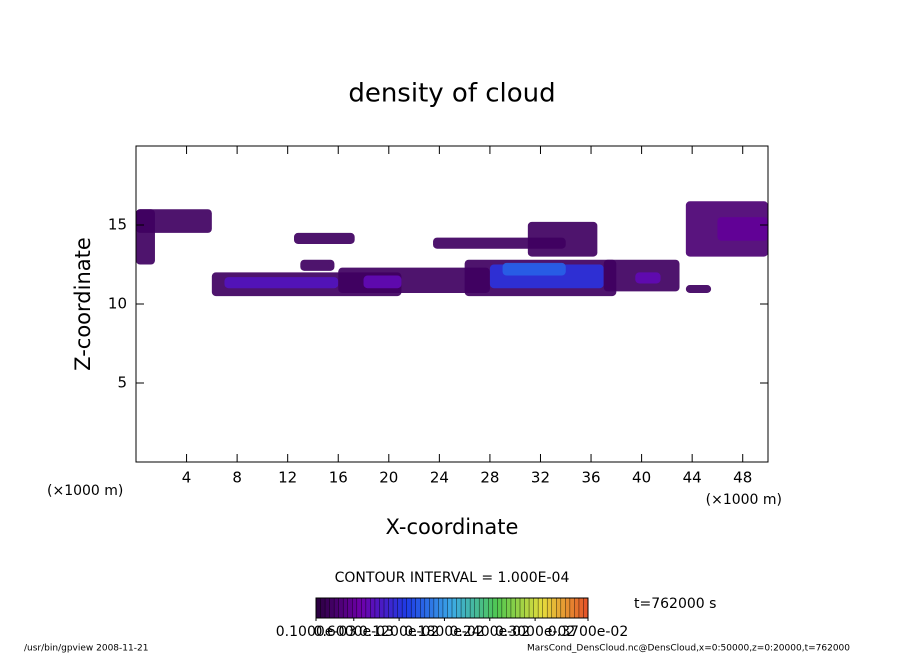 This screenshot has width=904, height=654. I want to click on x-tick-label: 36, so click(590, 478).